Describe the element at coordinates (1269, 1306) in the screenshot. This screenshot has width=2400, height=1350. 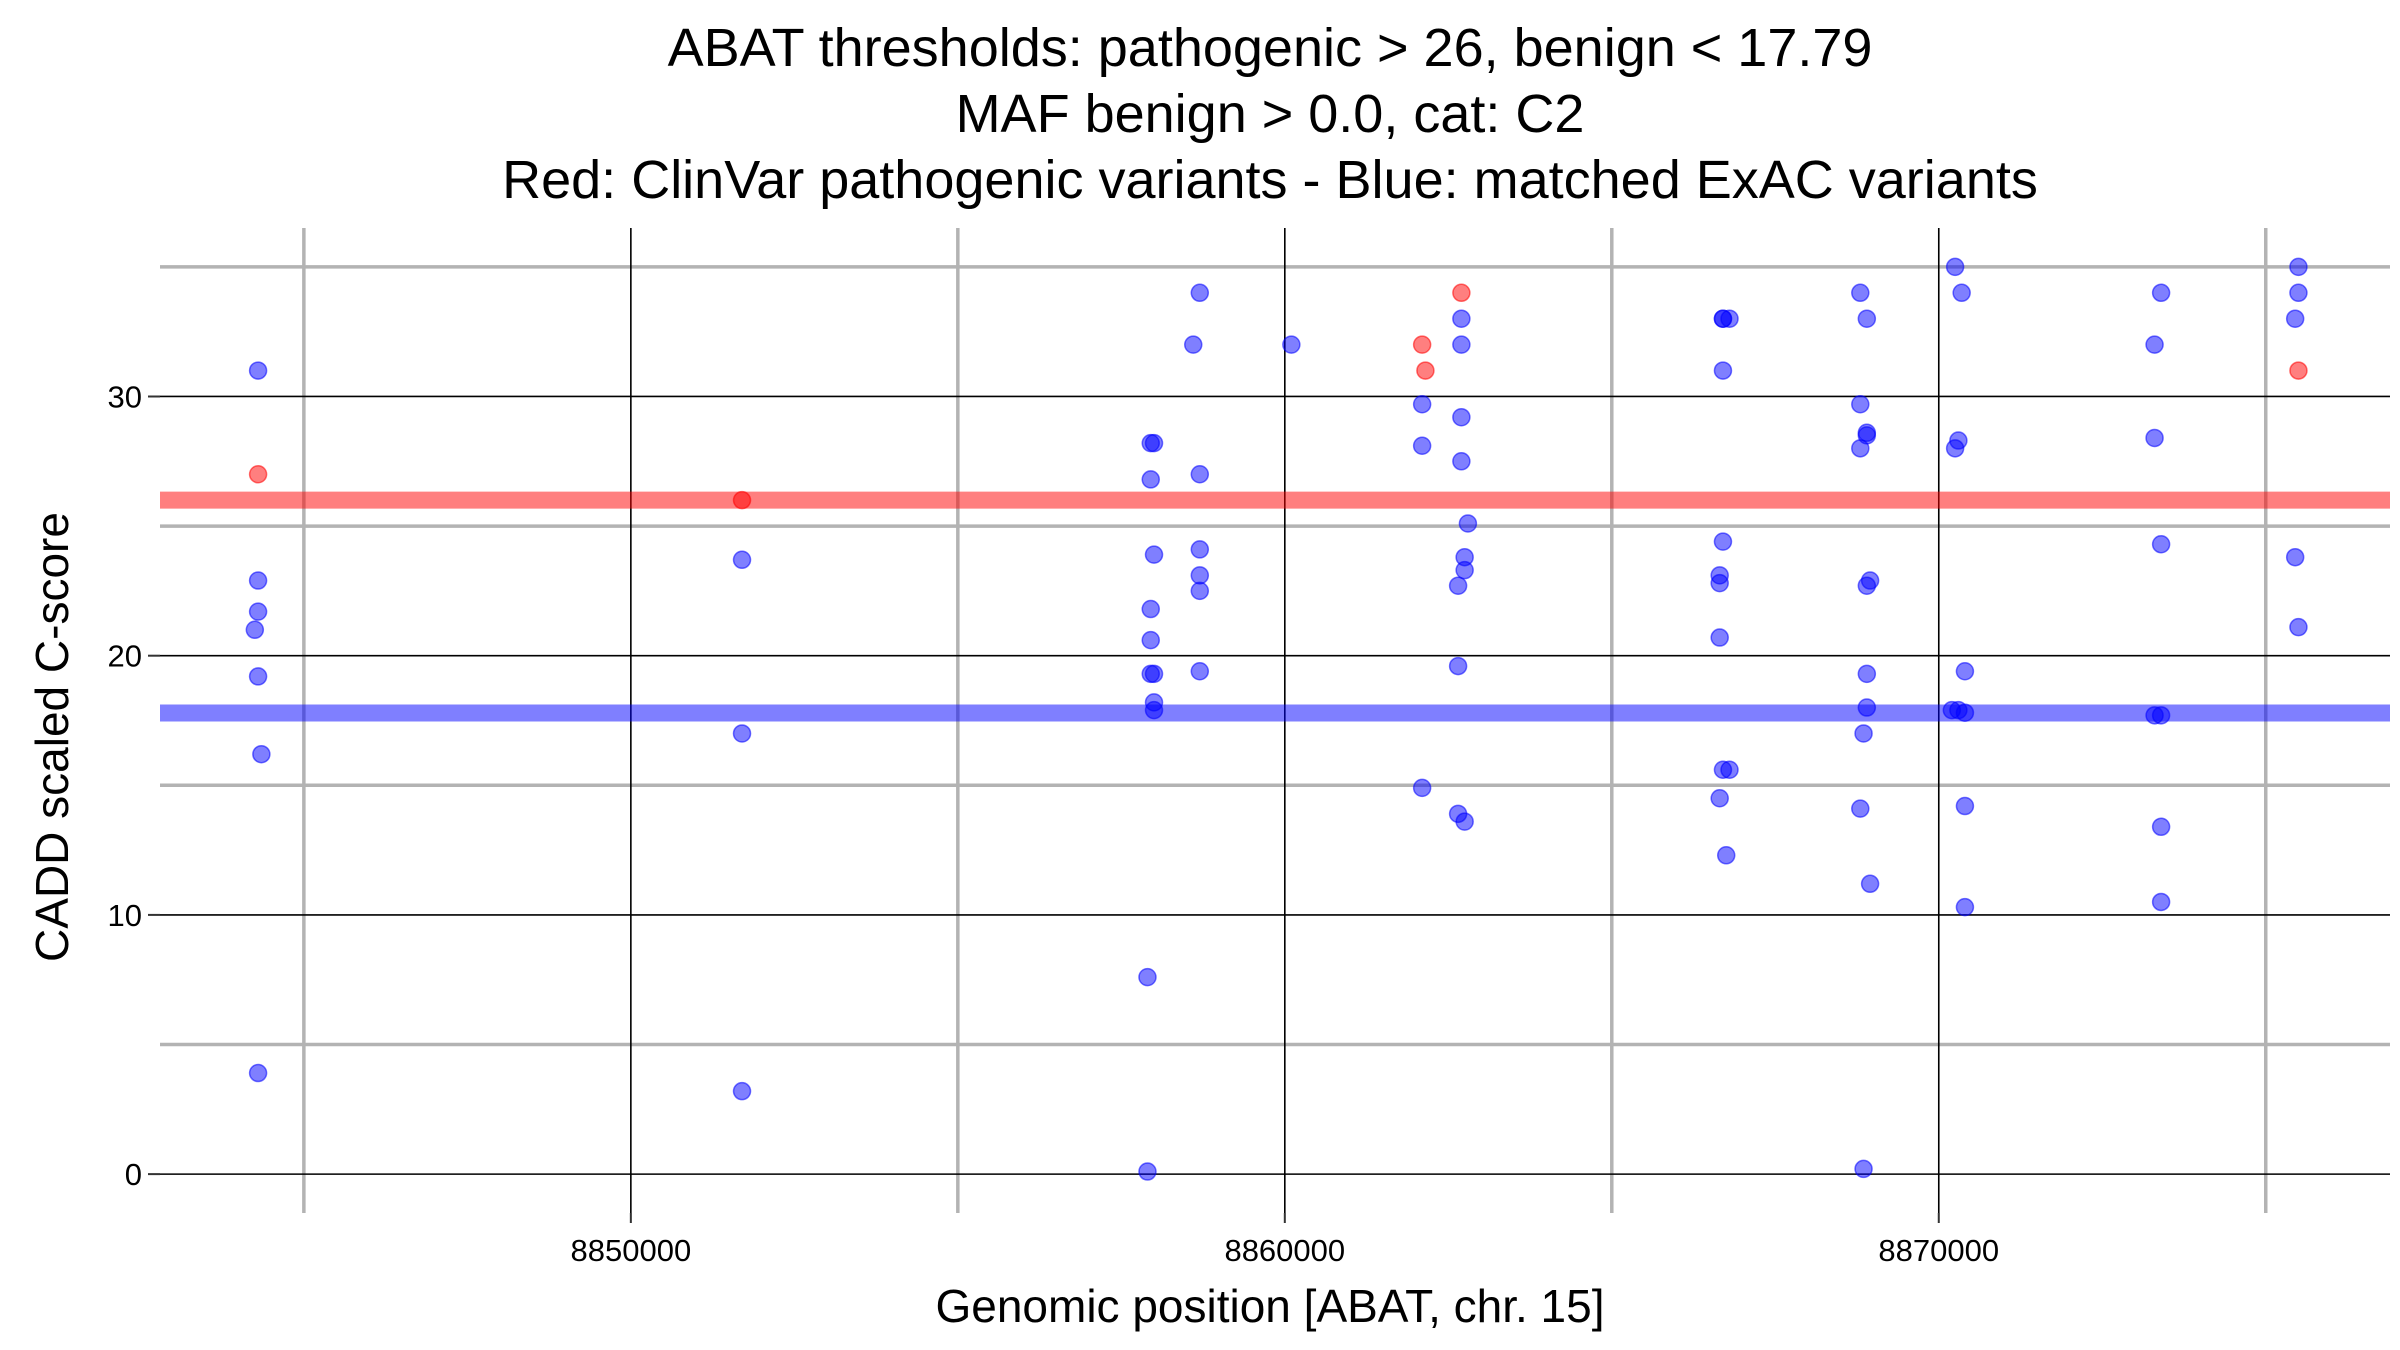
I see `x-axis-label: Genomic position [ABAT, chr. 15]` at that location.